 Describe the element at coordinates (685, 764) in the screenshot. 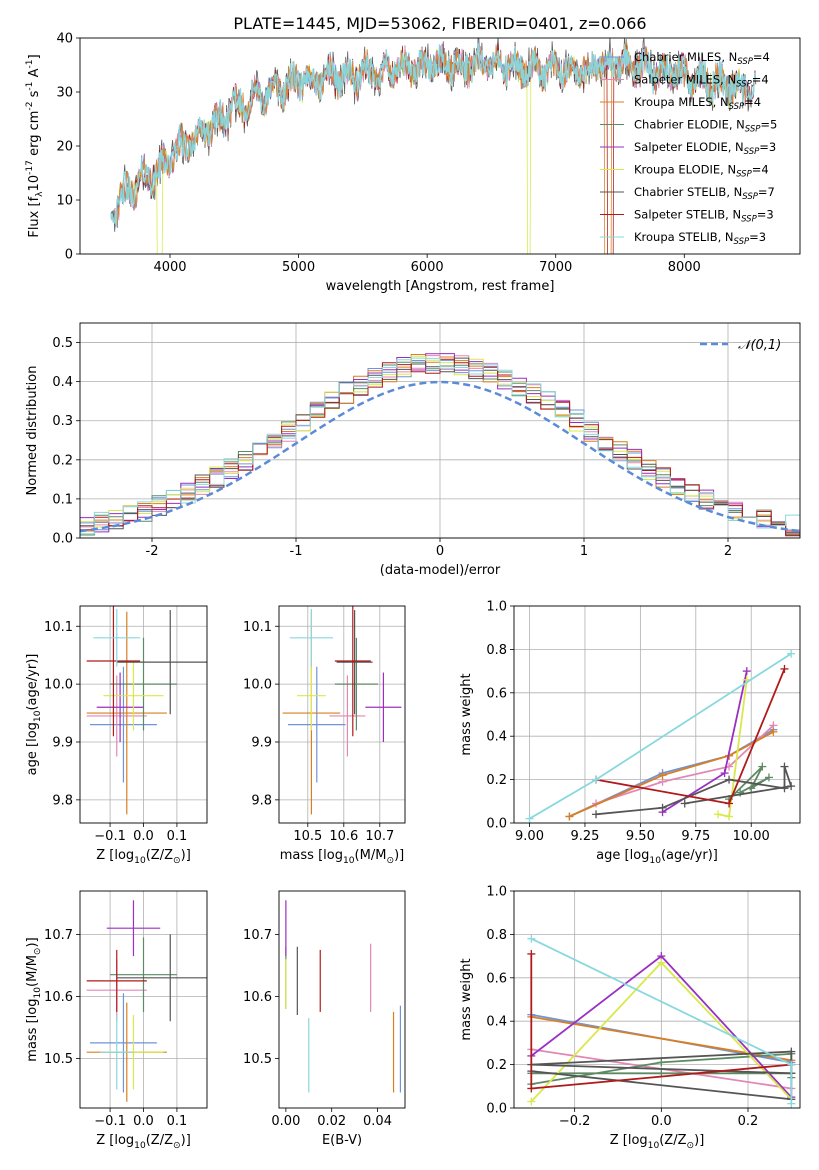

I see `weight-line-salpeter-miles` at that location.